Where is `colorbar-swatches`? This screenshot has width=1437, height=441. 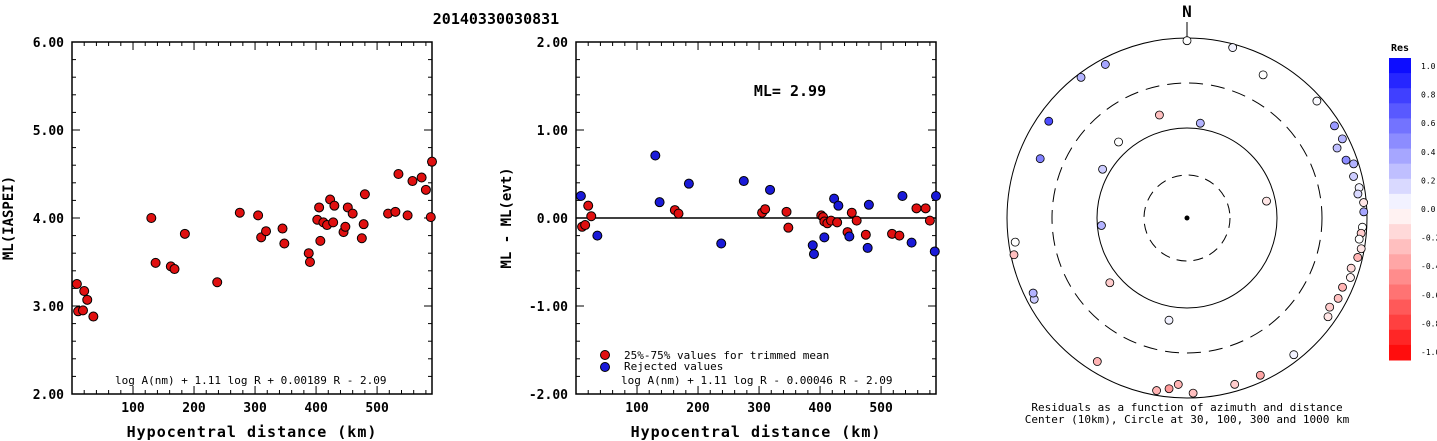 colorbar-swatches is located at coordinates (1400, 209).